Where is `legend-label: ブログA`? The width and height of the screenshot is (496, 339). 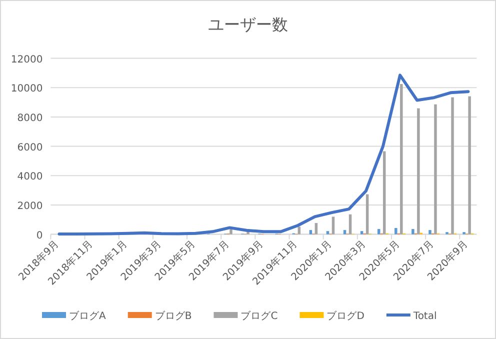 legend-label: ブログA is located at coordinates (87, 316).